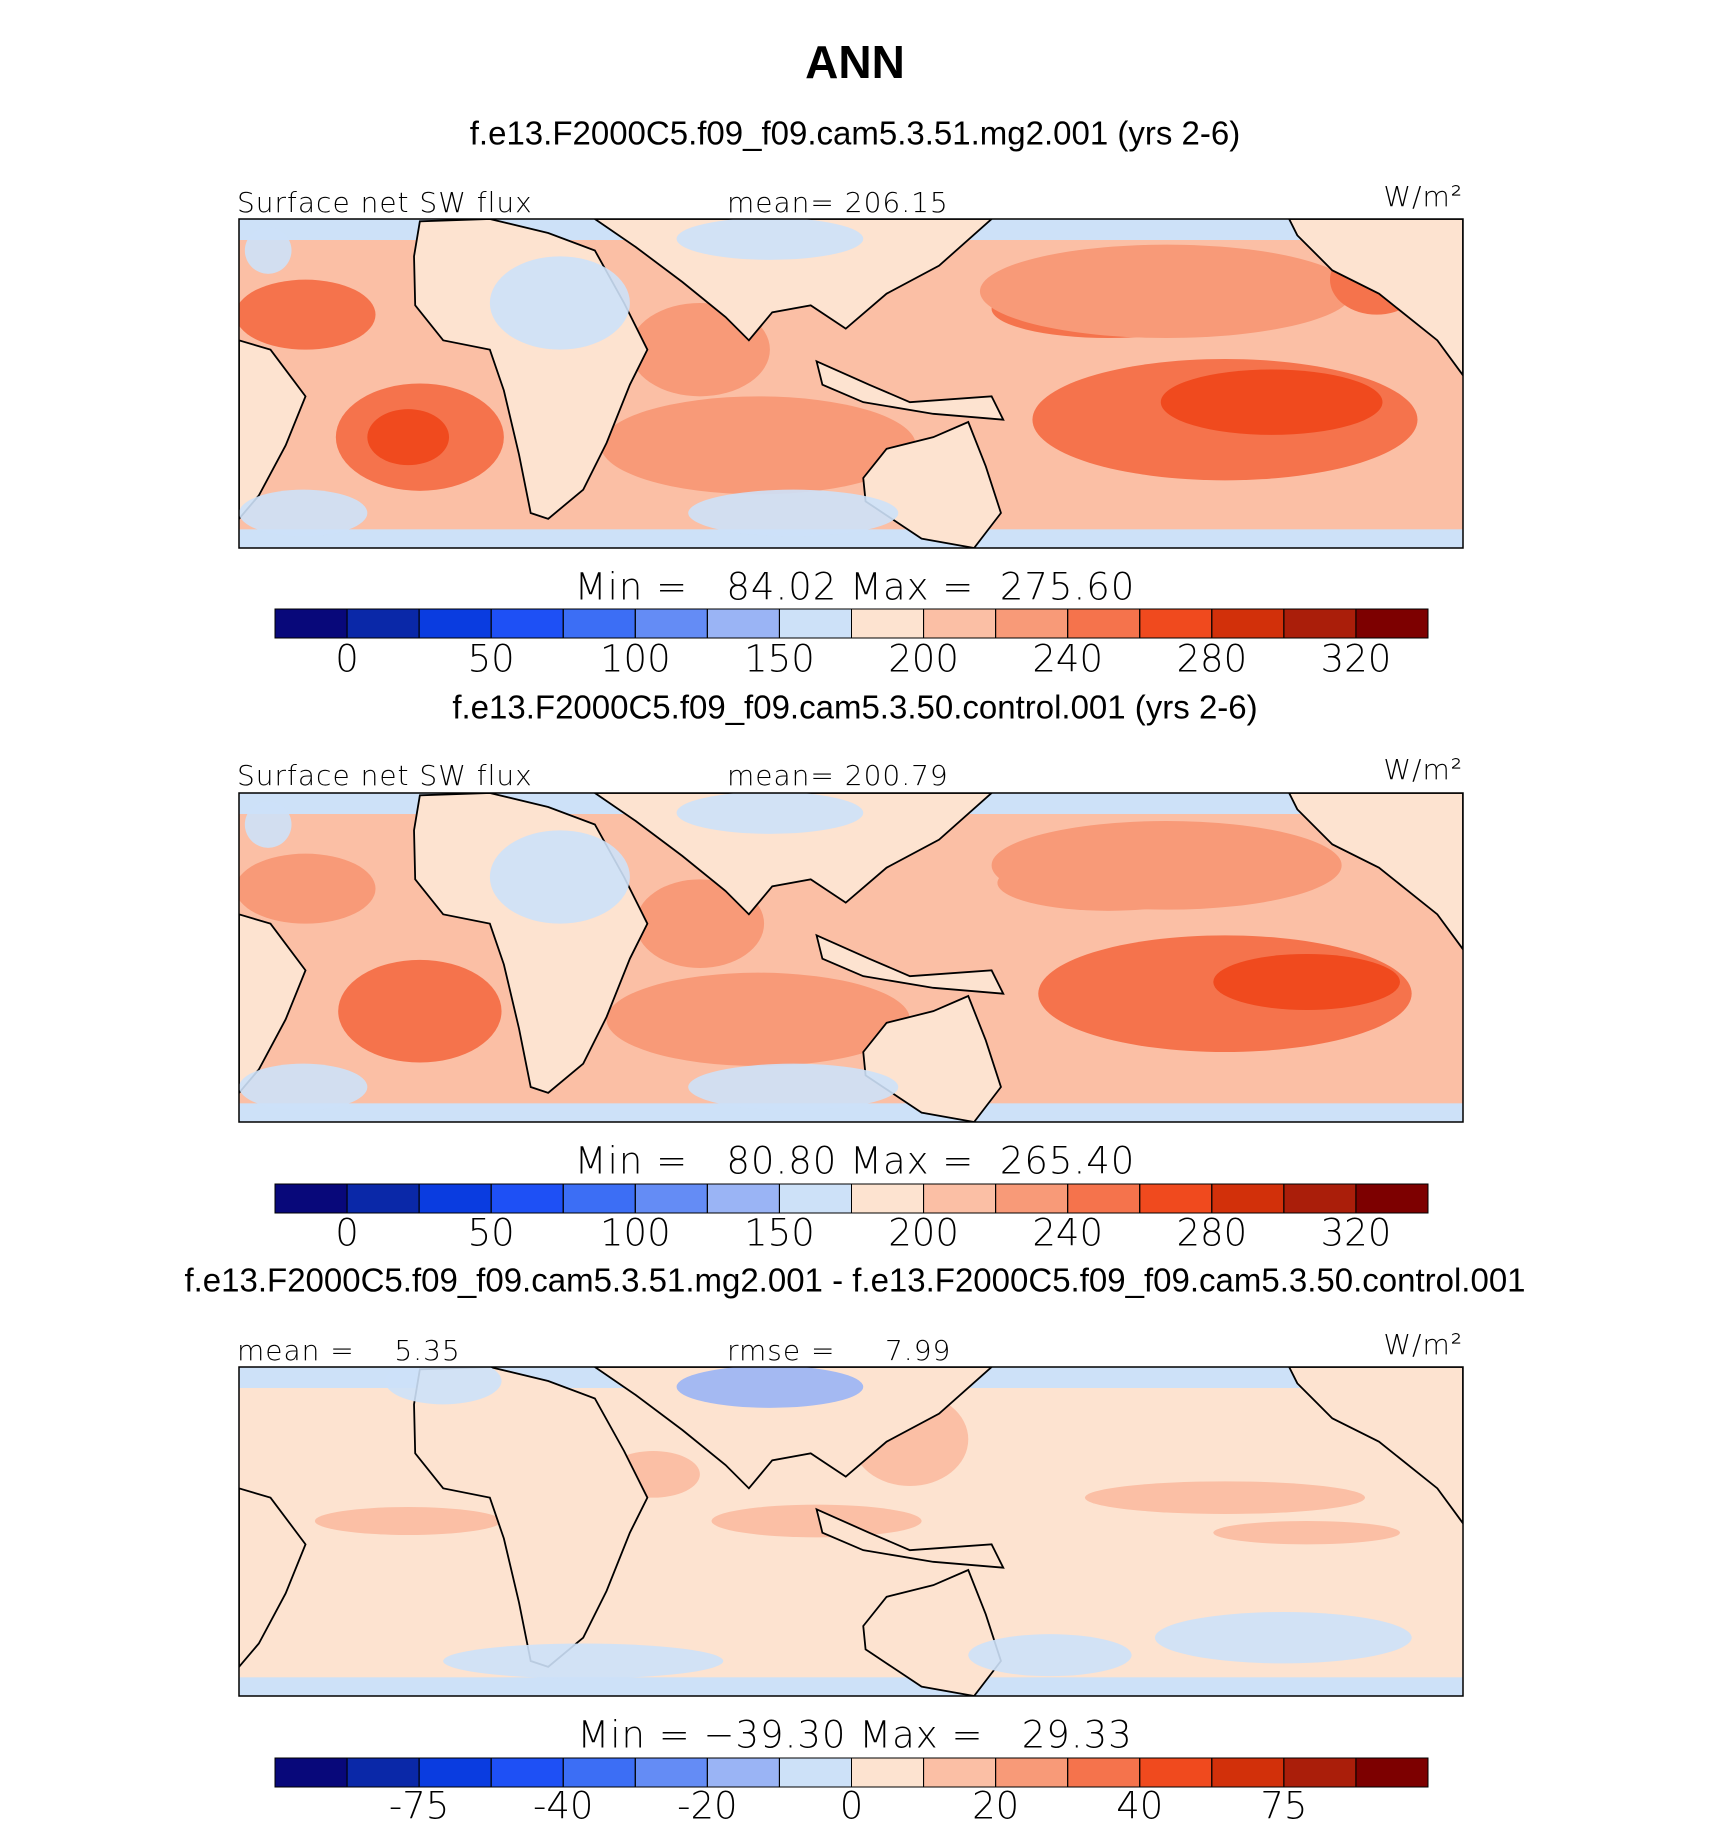  I want to click on panel-left-label: mean = 5.35, so click(349, 1350).